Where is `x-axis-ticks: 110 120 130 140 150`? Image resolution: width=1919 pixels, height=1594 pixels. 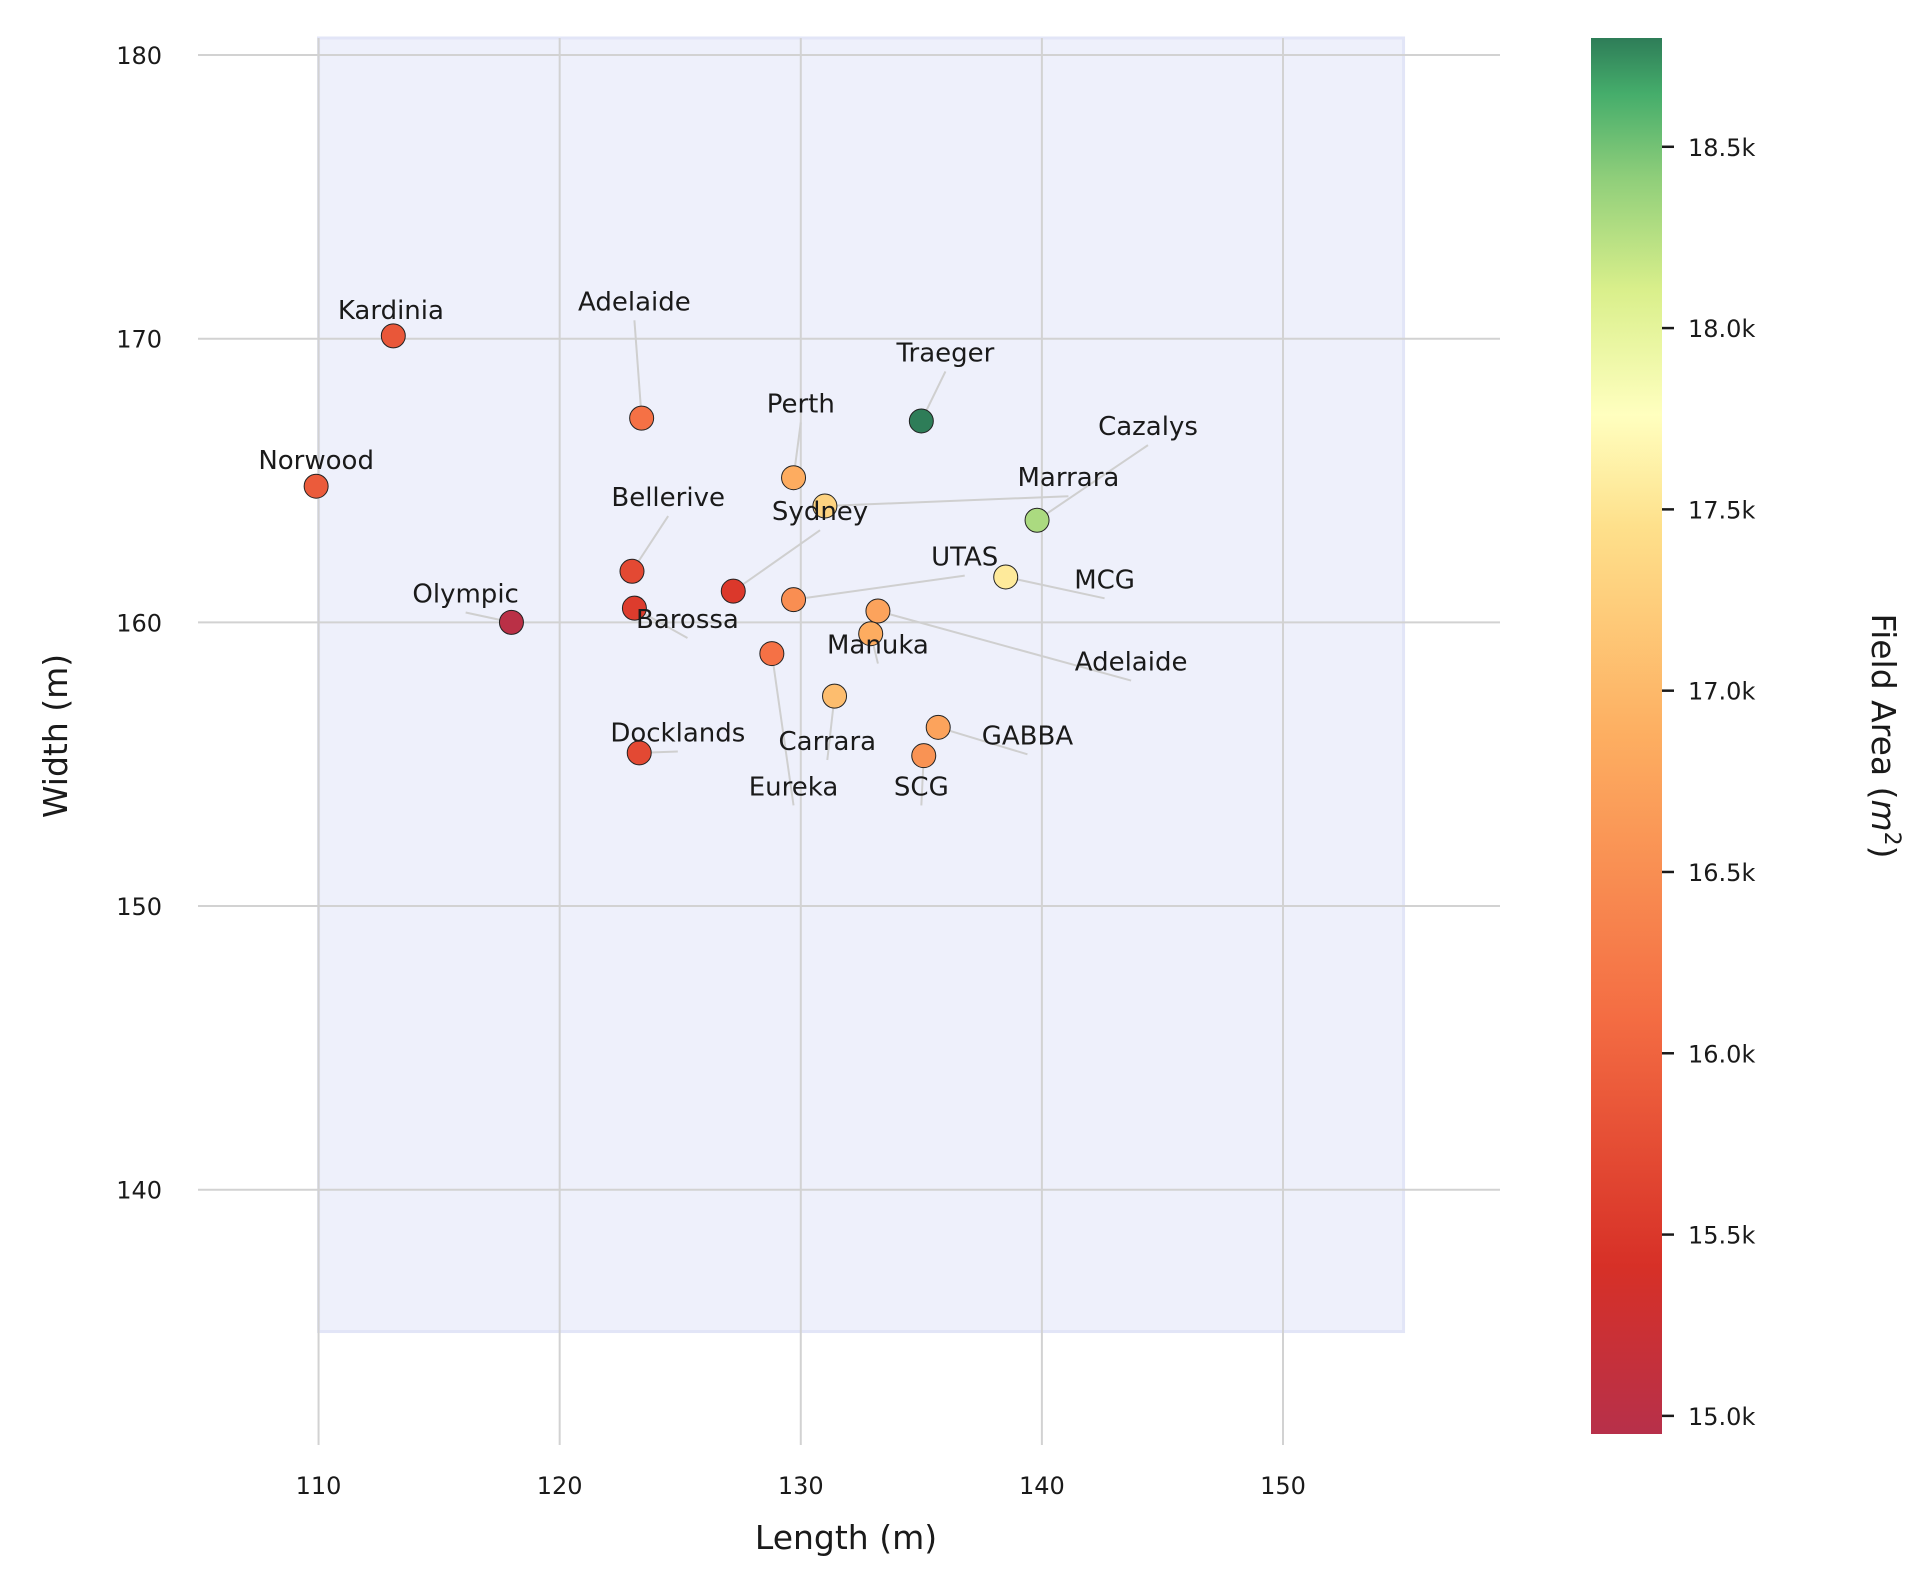
x-axis-ticks: 110 120 130 140 150 is located at coordinates (801, 1486).